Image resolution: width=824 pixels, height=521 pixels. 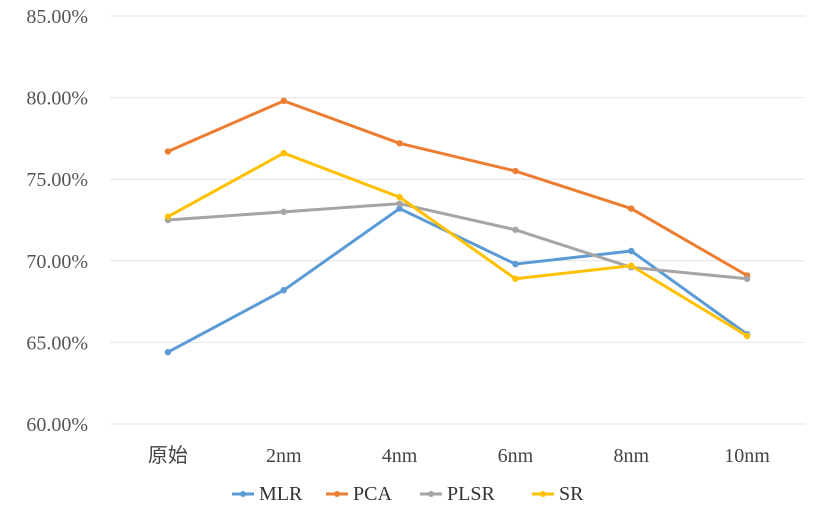 What do you see at coordinates (281, 494) in the screenshot?
I see `legend-label: MLR` at bounding box center [281, 494].